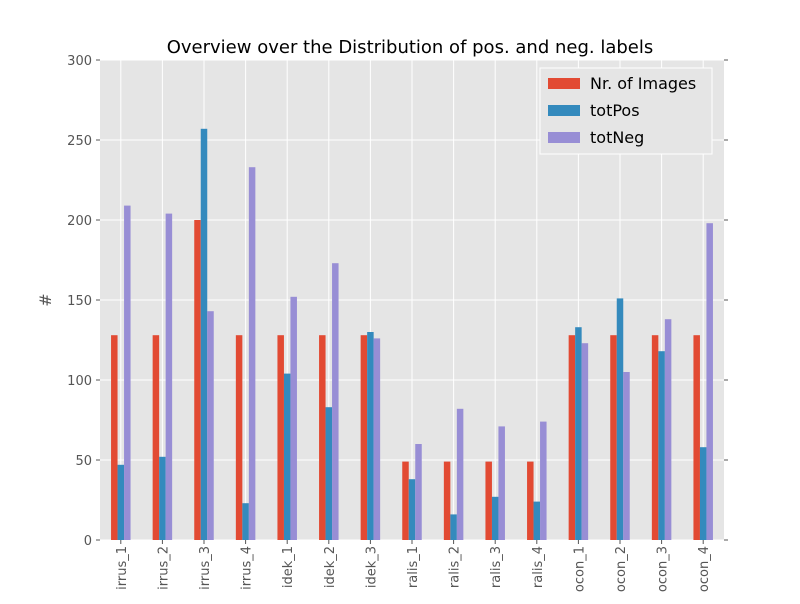 The height and width of the screenshot is (604, 800). I want to click on y-tick-label: 150, so click(79, 301).